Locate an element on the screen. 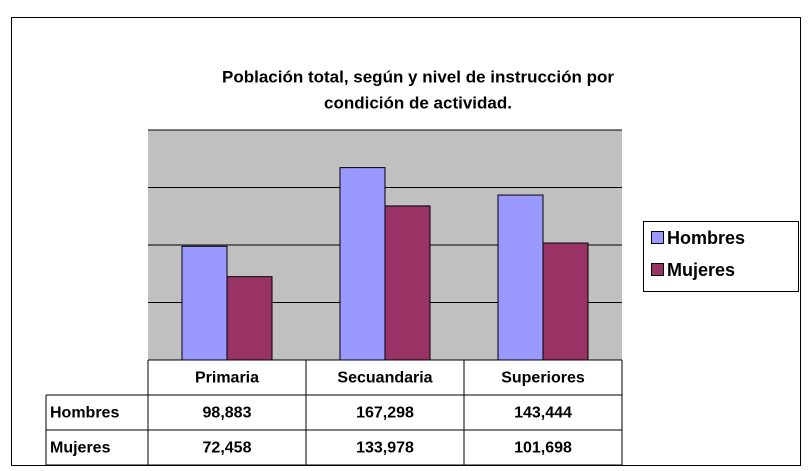 This screenshot has width=812, height=471. data-label: 72,458 is located at coordinates (227, 448).